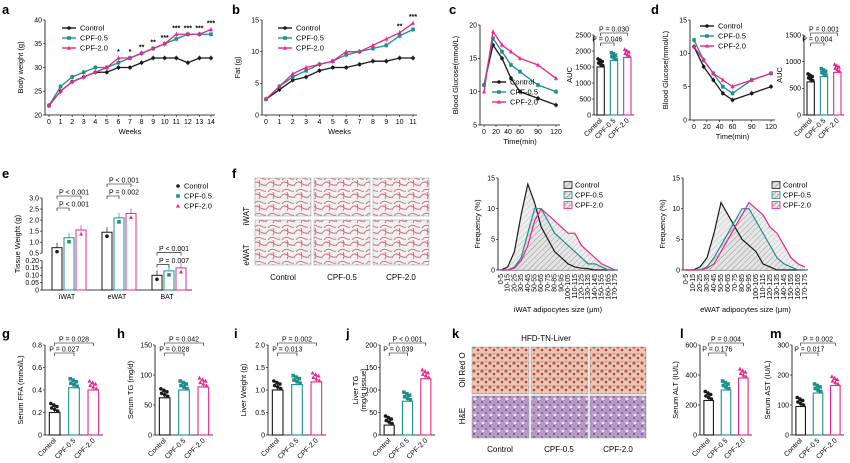 The width and height of the screenshot is (850, 463). What do you see at coordinates (401, 242) in the screenshot?
I see `ewat-cpf20-image` at bounding box center [401, 242].